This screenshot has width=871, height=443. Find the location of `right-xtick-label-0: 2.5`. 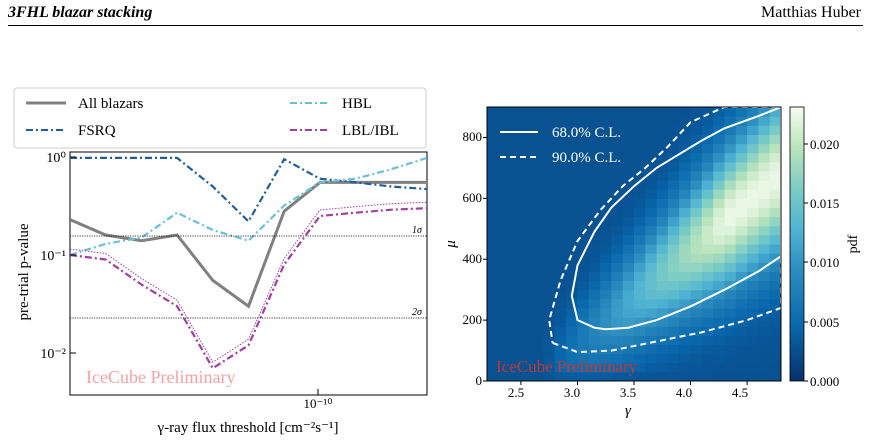

right-xtick-label-0: 2.5 is located at coordinates (516, 392).